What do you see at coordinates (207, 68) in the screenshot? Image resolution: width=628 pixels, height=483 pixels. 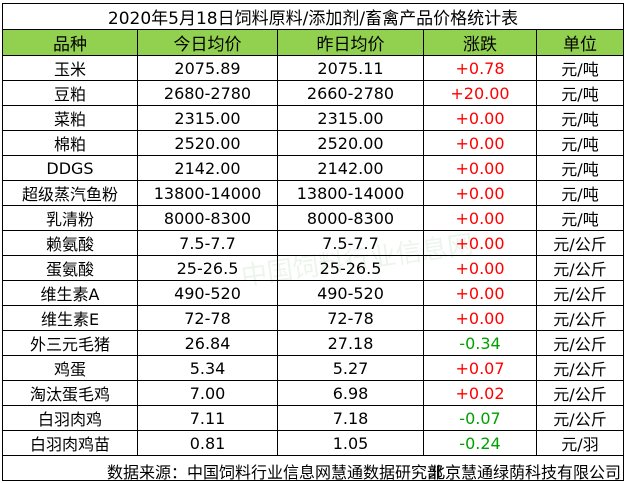 I see `cell-today: 2075.89` at bounding box center [207, 68].